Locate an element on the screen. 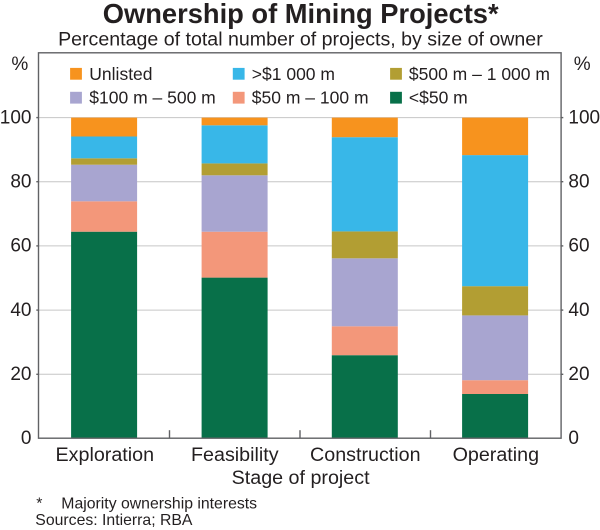  svg-text: <$50 m is located at coordinates (438, 98).